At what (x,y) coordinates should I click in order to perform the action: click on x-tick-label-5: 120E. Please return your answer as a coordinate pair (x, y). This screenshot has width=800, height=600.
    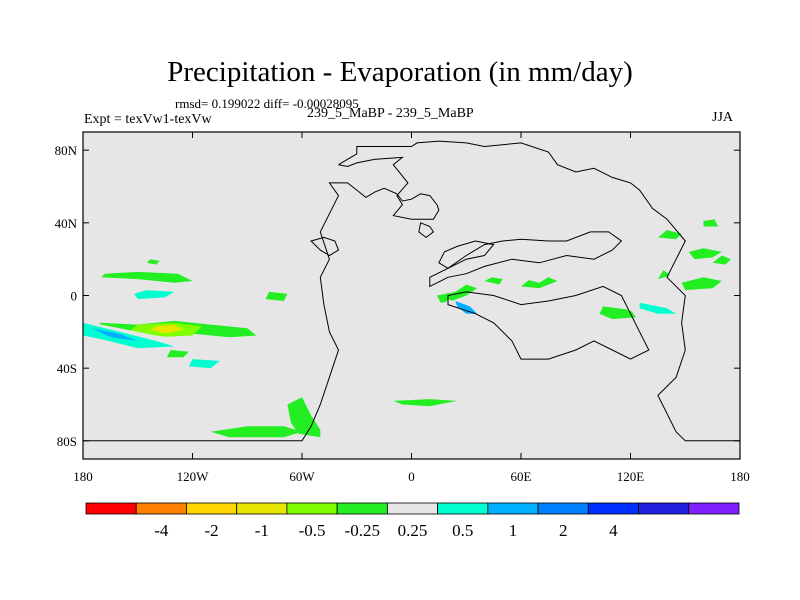
    Looking at the image, I should click on (631, 476).